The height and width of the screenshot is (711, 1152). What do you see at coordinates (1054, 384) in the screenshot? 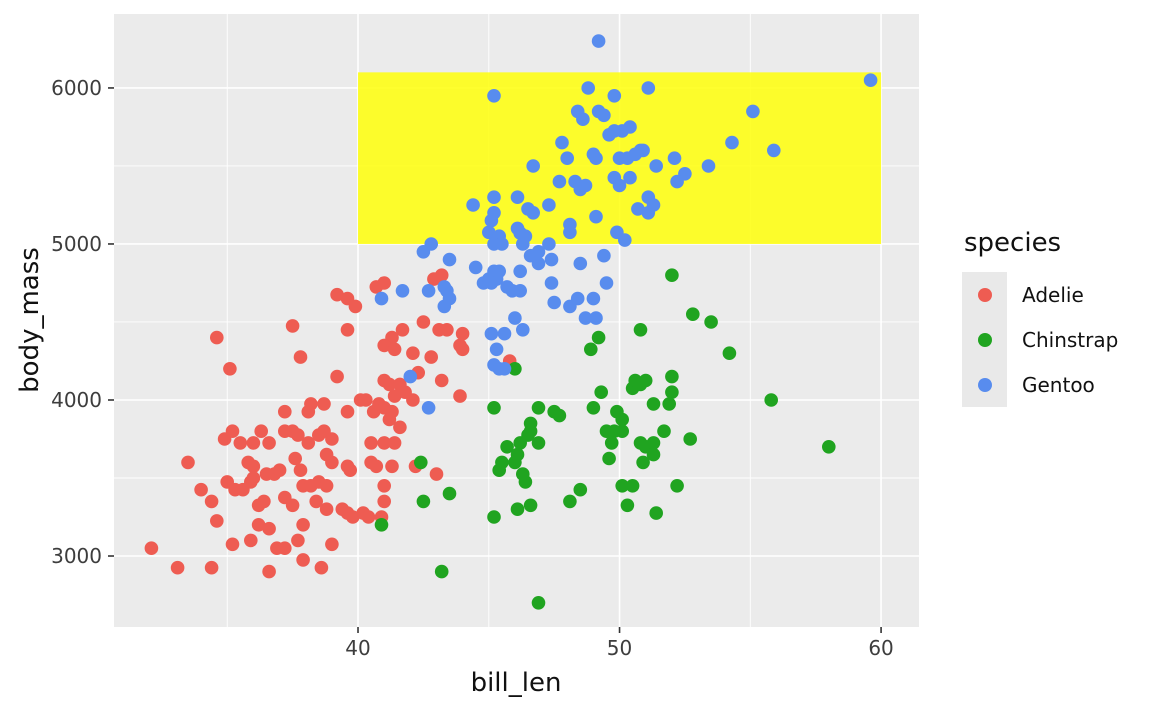
I see `legend-item-gentoo: Gentoo` at bounding box center [1054, 384].